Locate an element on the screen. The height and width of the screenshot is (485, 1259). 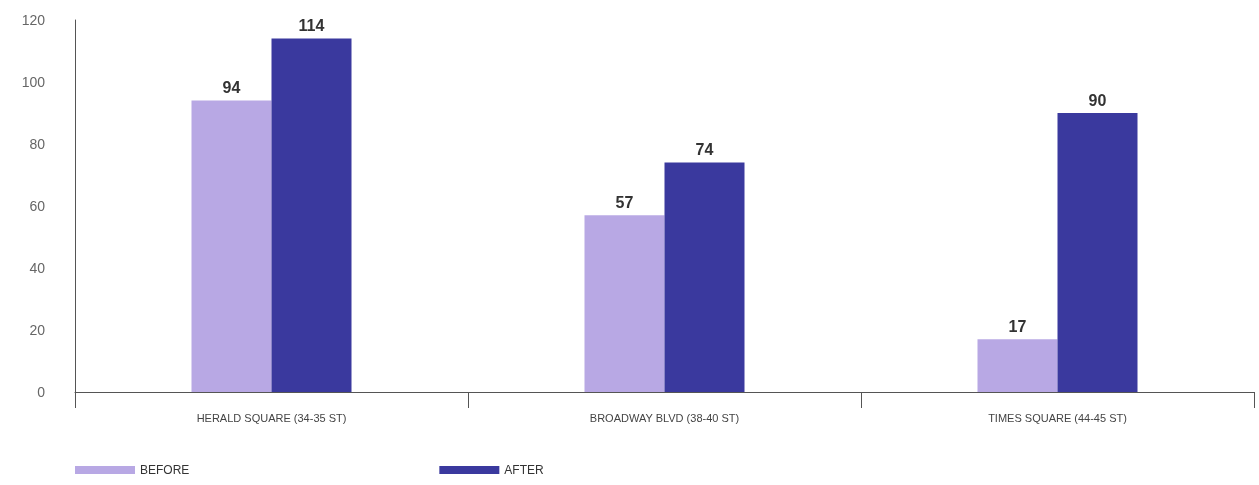
x-tick-label: TIMES SQUARE (44-45 ST) is located at coordinates (1057, 417).